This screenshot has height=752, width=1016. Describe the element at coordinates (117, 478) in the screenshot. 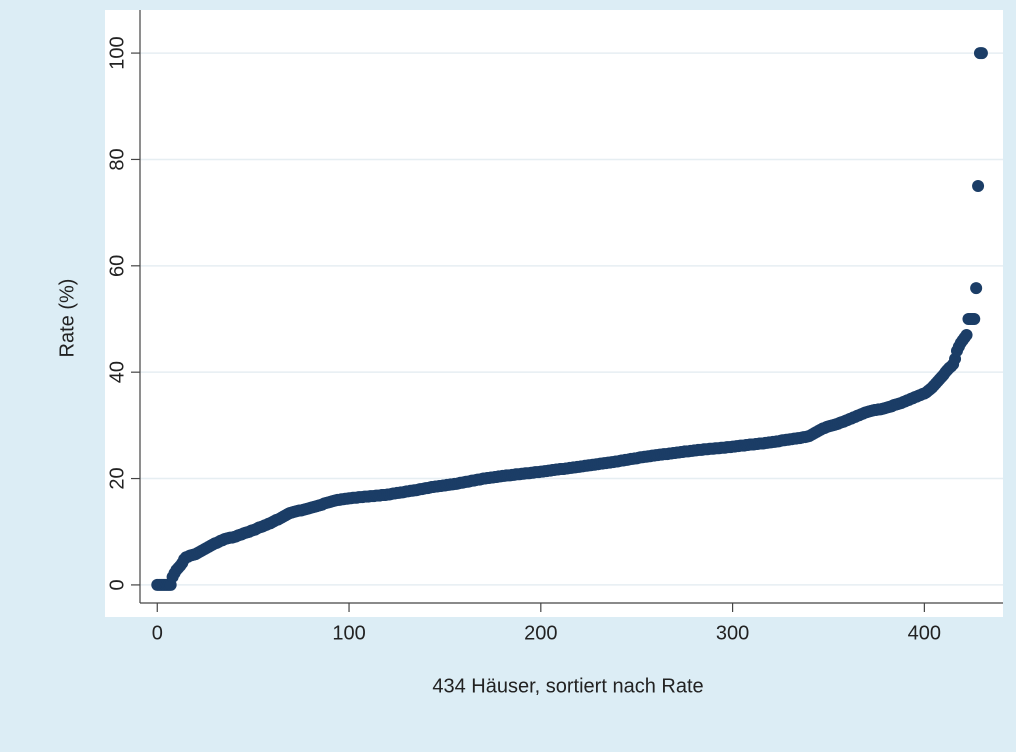

I see `y-tick-label: 20` at that location.